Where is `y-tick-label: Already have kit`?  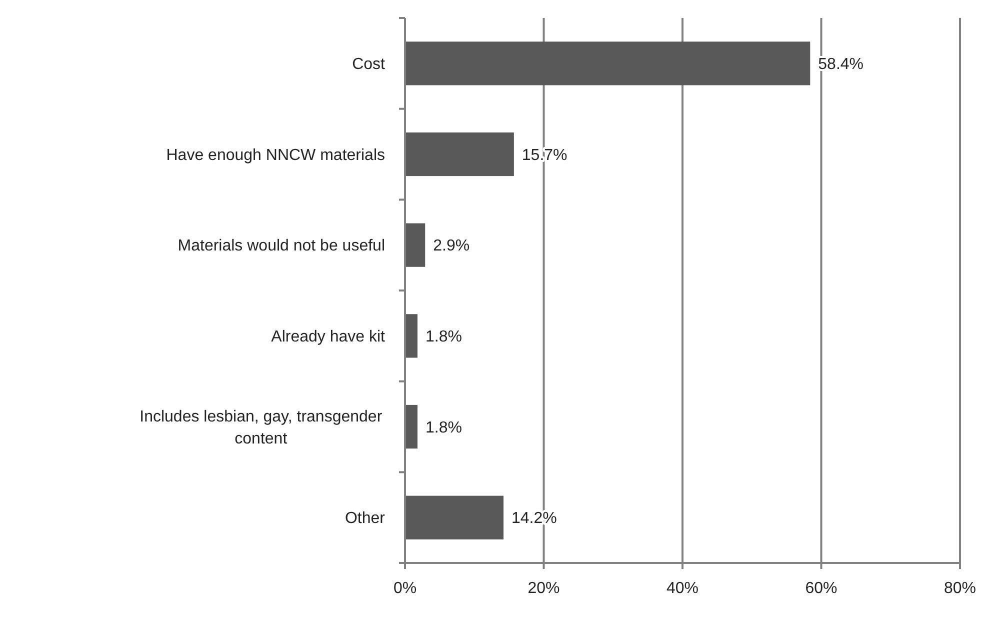
y-tick-label: Already have kit is located at coordinates (328, 337).